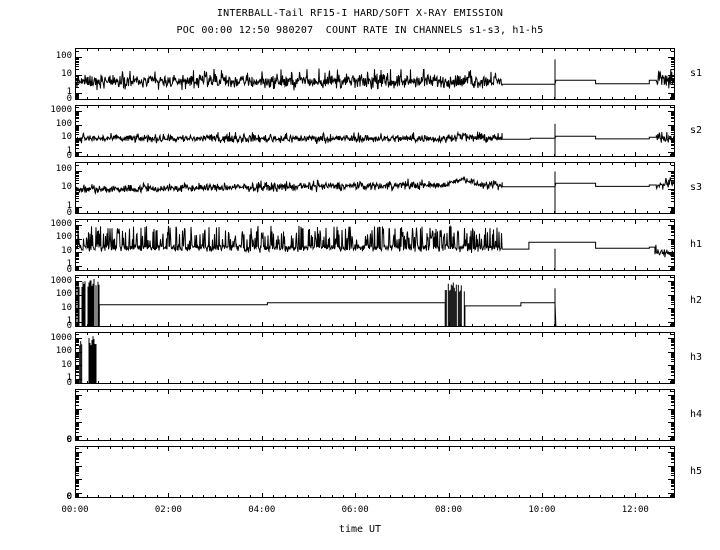 This screenshot has height=550, width=720. What do you see at coordinates (69, 205) in the screenshot?
I see `ytick-s3-2: 1` at bounding box center [69, 205].